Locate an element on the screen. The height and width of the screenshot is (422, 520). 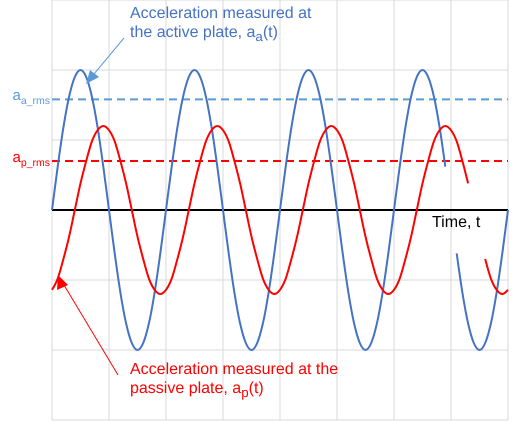
ref-line-label: a$_{a_rms}$ is located at coordinates (31, 97).